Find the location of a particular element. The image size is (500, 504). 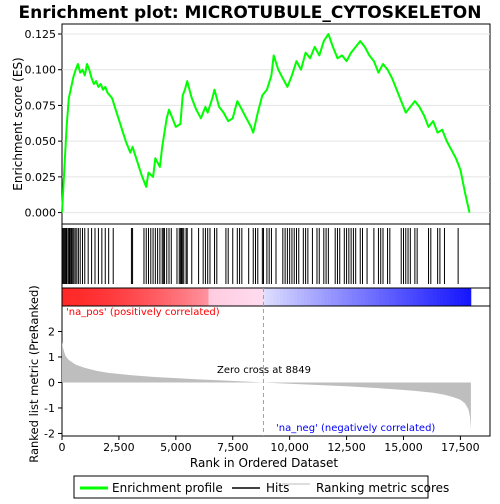

rank-y-axis-label: Ranked list metric (PreRanked) is located at coordinates (34, 374).